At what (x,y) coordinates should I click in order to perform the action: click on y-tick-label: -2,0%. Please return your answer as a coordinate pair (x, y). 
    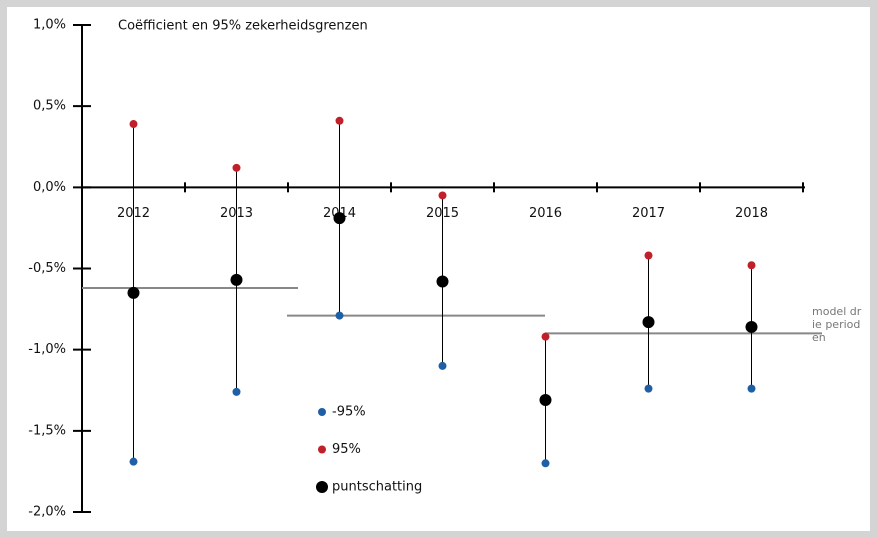
    Looking at the image, I should click on (47, 512).